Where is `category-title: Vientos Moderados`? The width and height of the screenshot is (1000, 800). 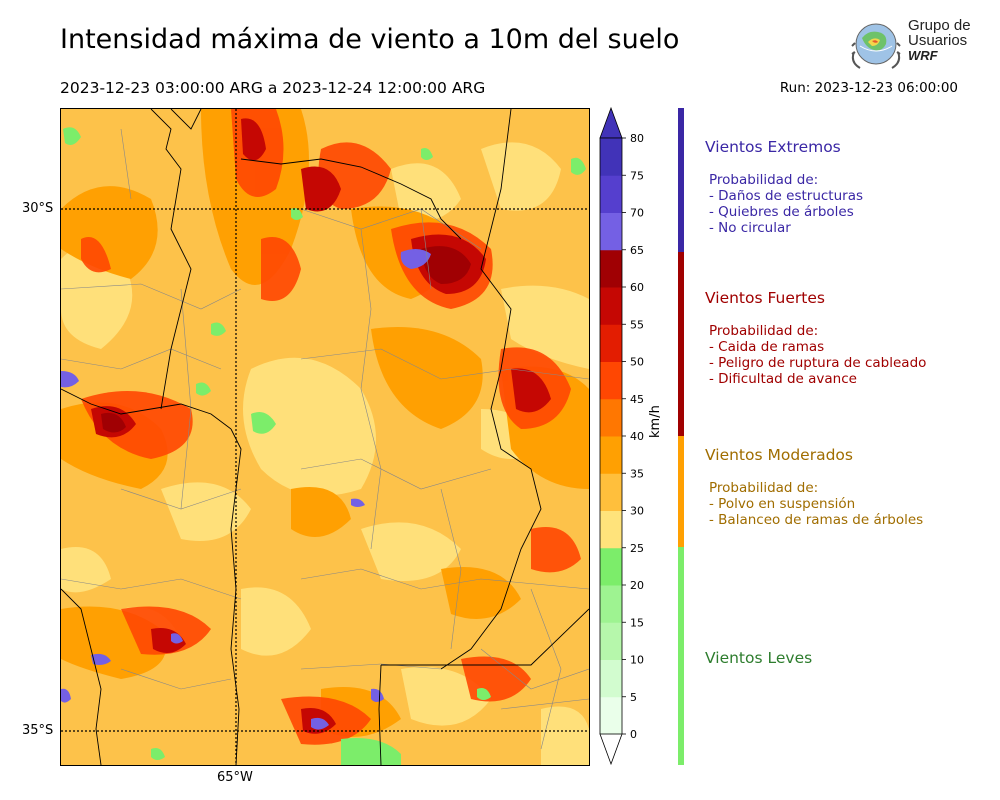 category-title: Vientos Moderados is located at coordinates (779, 455).